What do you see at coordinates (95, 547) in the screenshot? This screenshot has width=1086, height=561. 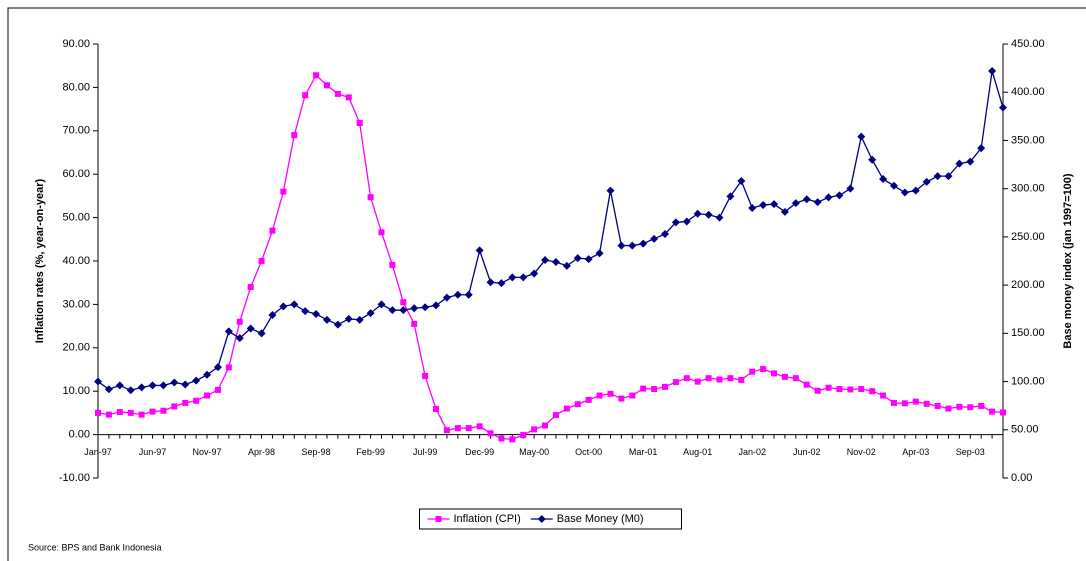 I see `source-note: Source: BPS and Bank Indonesia` at bounding box center [95, 547].